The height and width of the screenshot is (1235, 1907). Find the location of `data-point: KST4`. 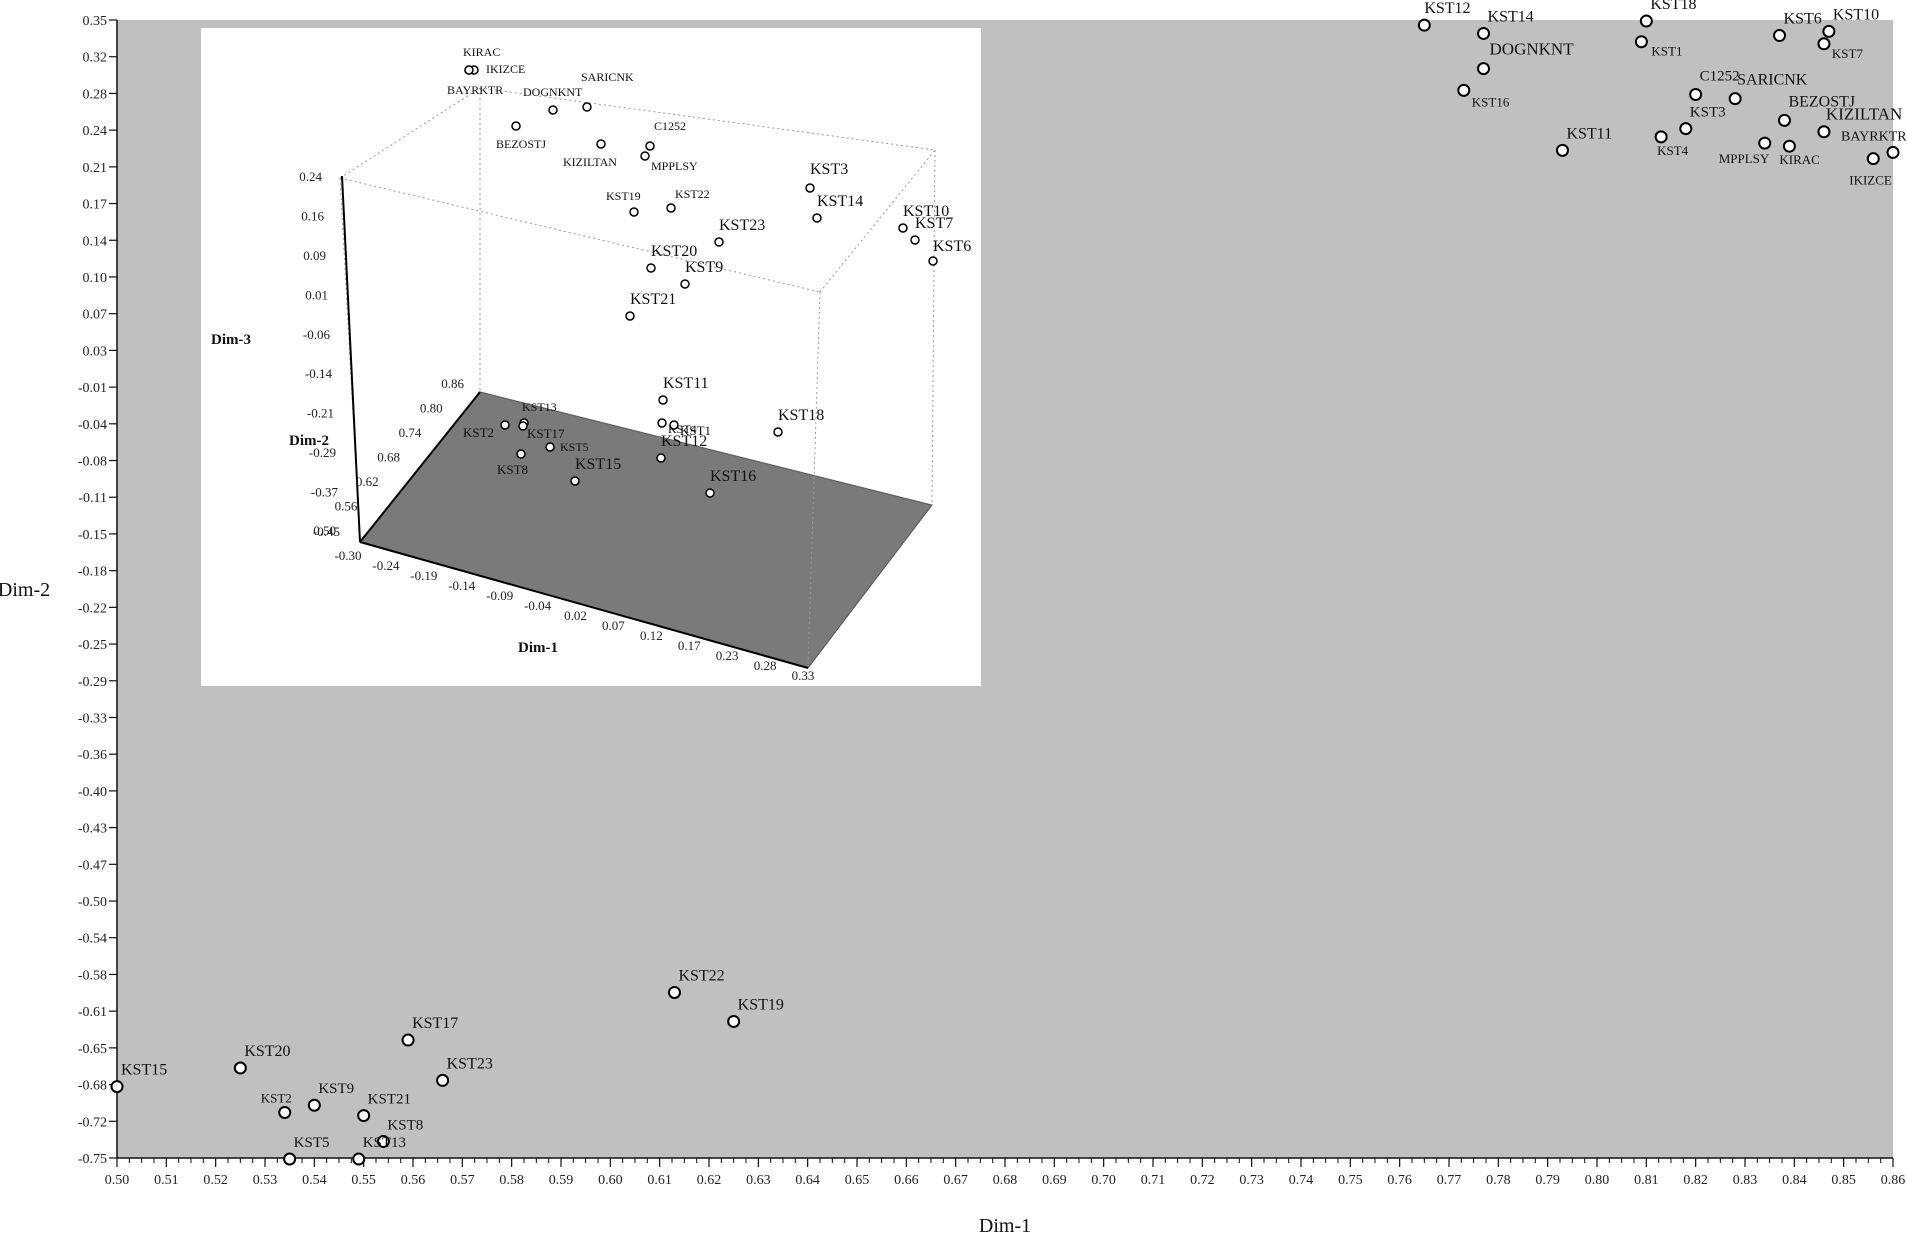

data-point: KST4 is located at coordinates (1671, 144).